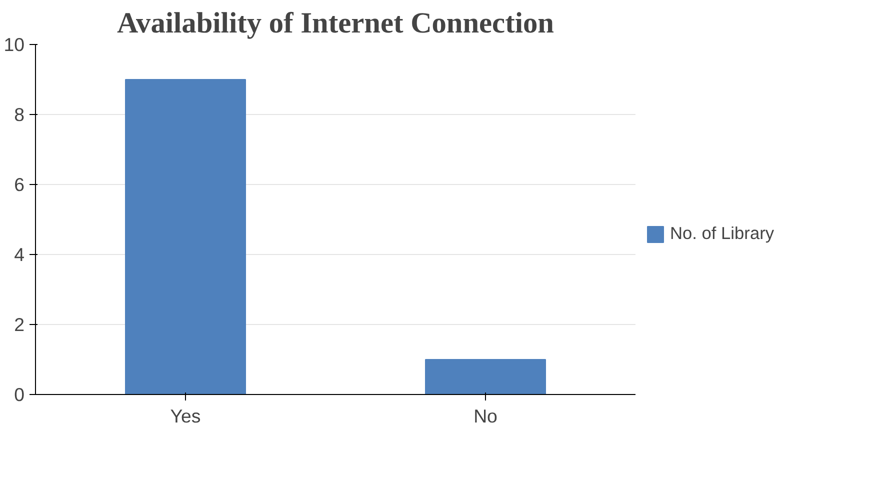 The image size is (895, 489). What do you see at coordinates (185, 416) in the screenshot?
I see `x-tick-label: Yes` at bounding box center [185, 416].